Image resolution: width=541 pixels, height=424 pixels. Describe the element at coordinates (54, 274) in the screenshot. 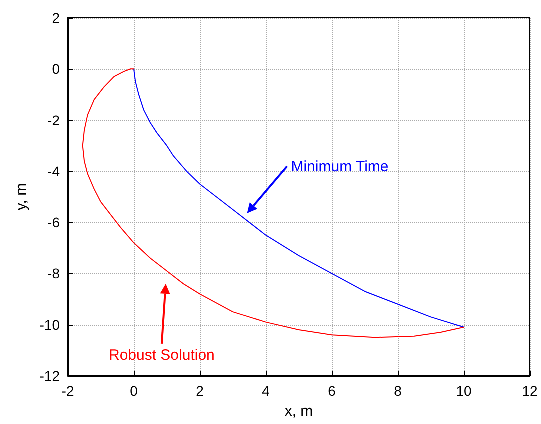

I see `y-tick-label: -8` at that location.